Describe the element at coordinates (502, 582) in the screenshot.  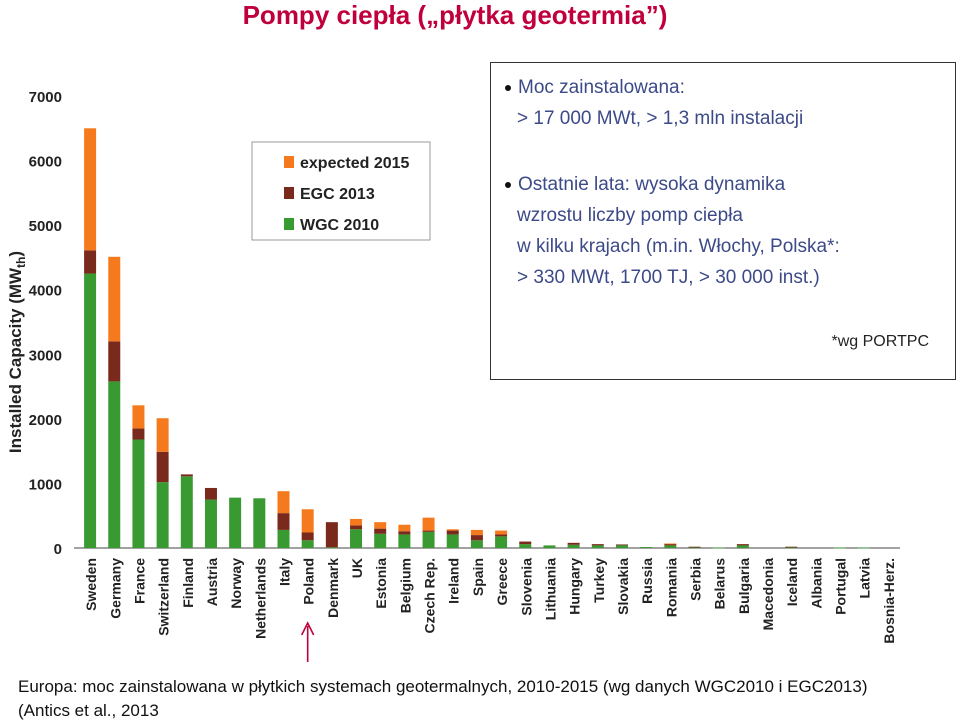
I see `x-tick-label: Greece` at that location.